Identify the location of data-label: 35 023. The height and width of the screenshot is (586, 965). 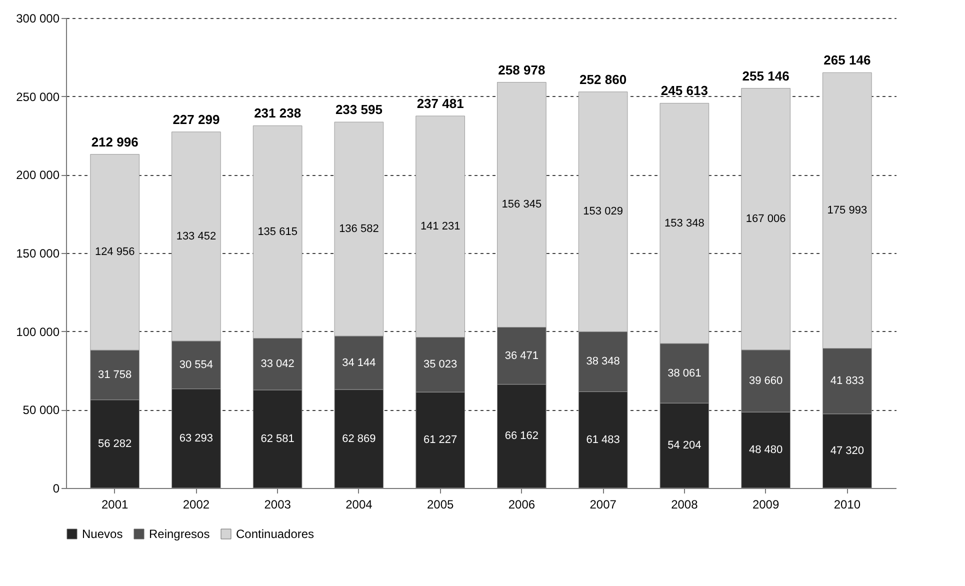
(440, 364).